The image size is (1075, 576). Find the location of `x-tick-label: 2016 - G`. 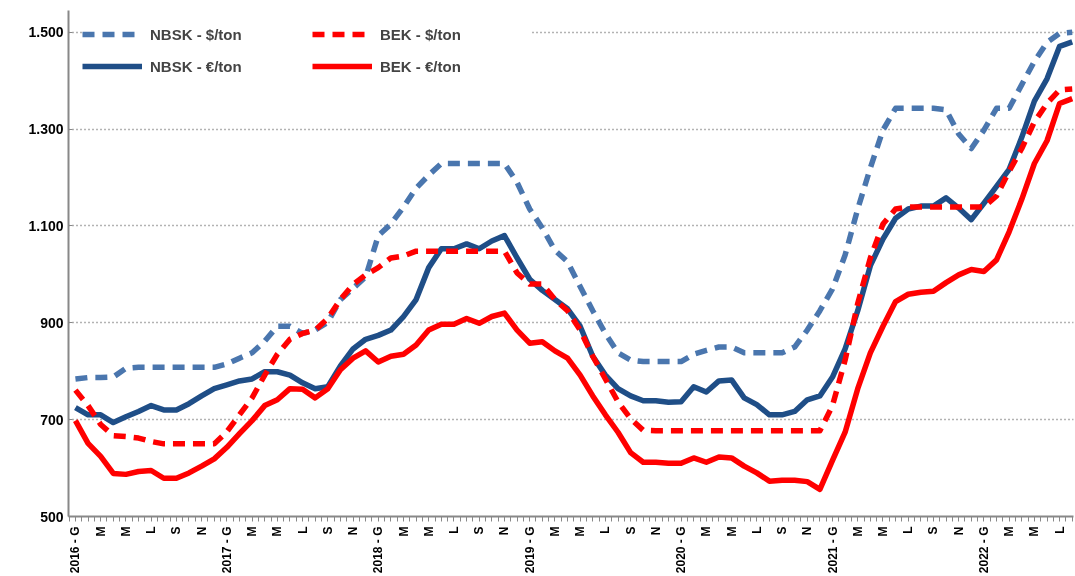

x-tick-label: 2016 - G is located at coordinates (75, 550).